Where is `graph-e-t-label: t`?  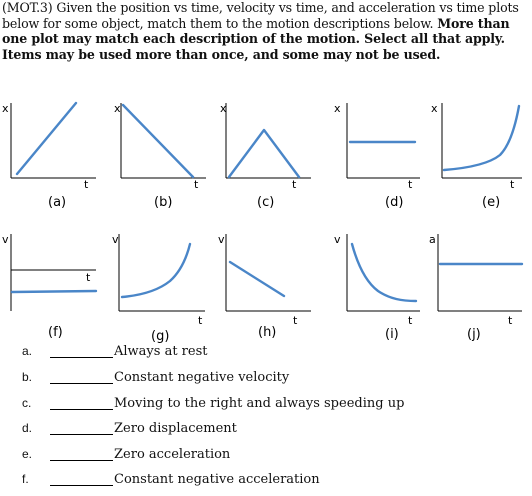
graph-e-t-label: t is located at coordinates (512, 184).